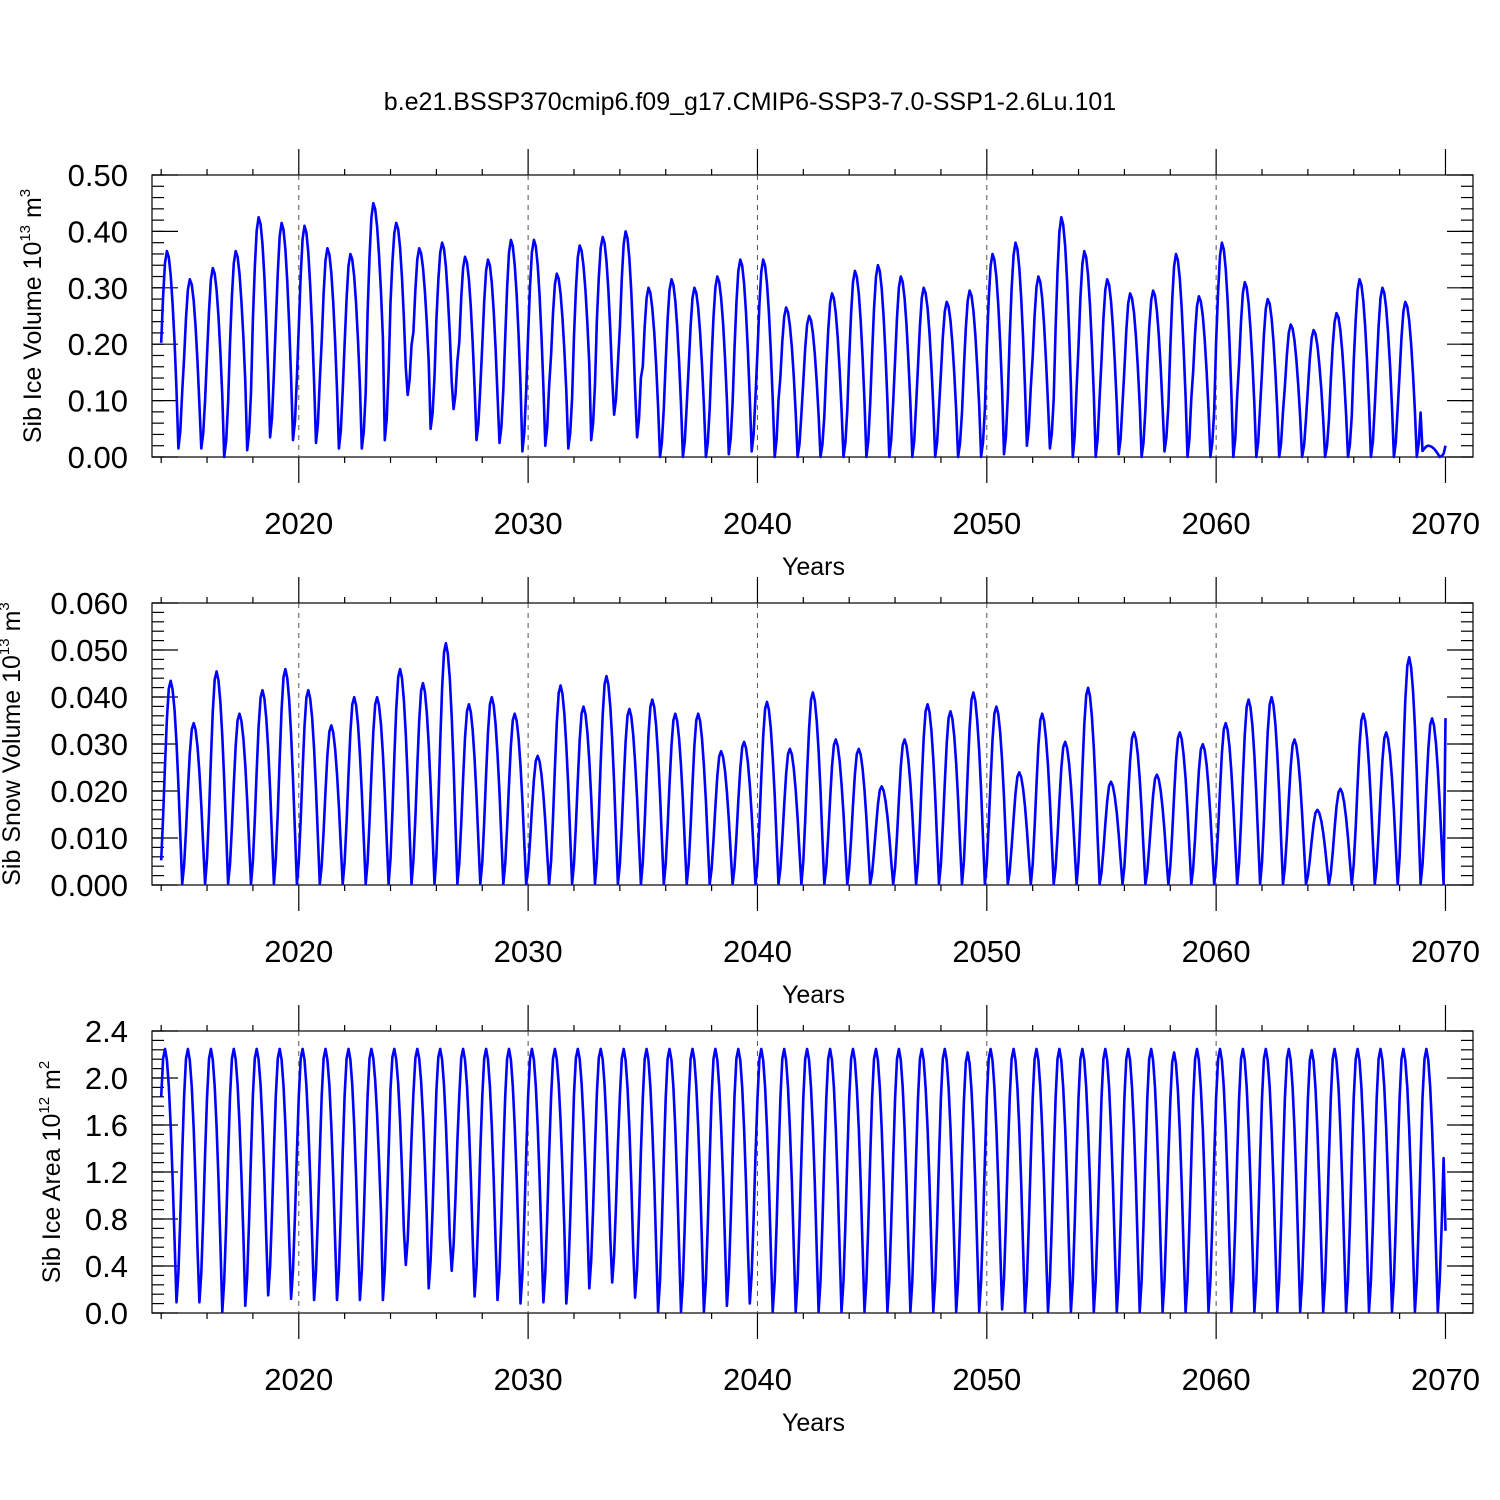 The image size is (1500, 1500). Describe the element at coordinates (98, 175) in the screenshot. I see `y-tick-label: 0.50` at that location.